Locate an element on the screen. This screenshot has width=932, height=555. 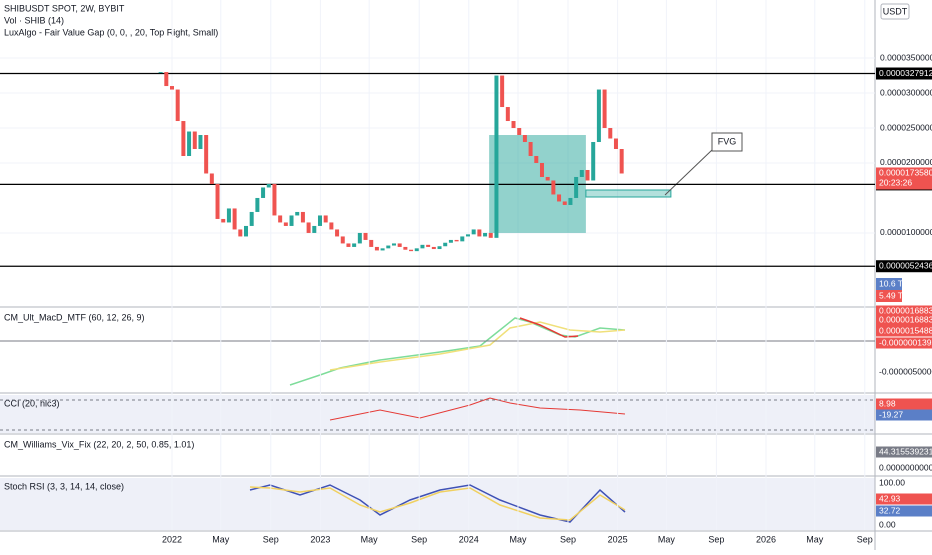
pane-value: -0.0000001395 is located at coordinates (905, 342).